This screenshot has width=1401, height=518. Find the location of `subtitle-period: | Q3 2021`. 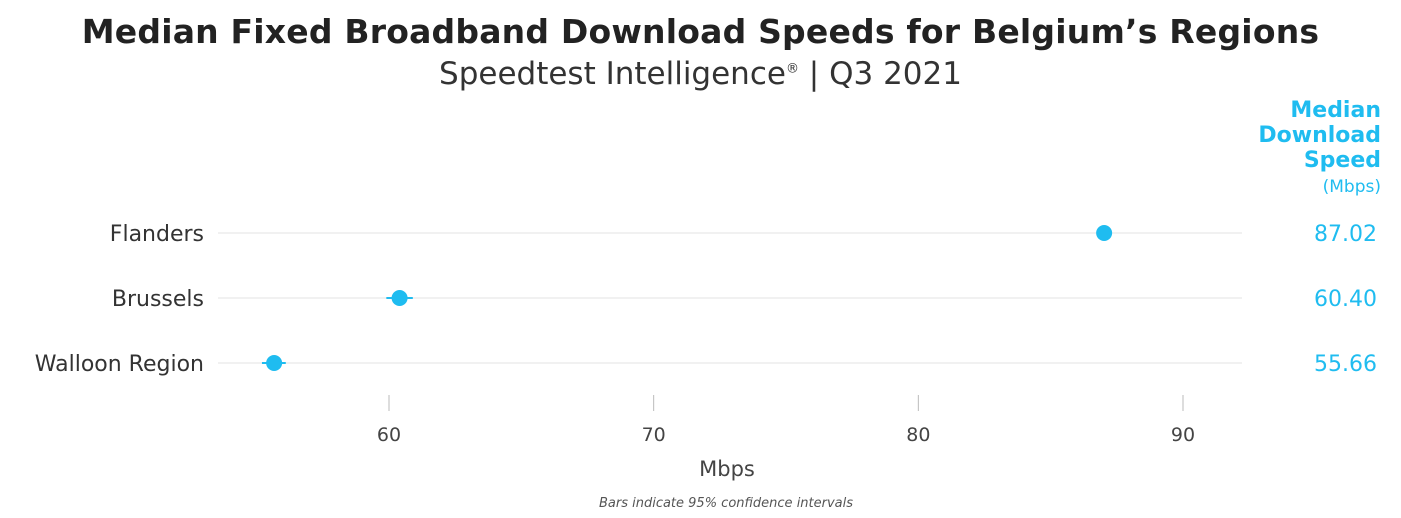

subtitle-period: | Q3 2021 is located at coordinates (880, 74).